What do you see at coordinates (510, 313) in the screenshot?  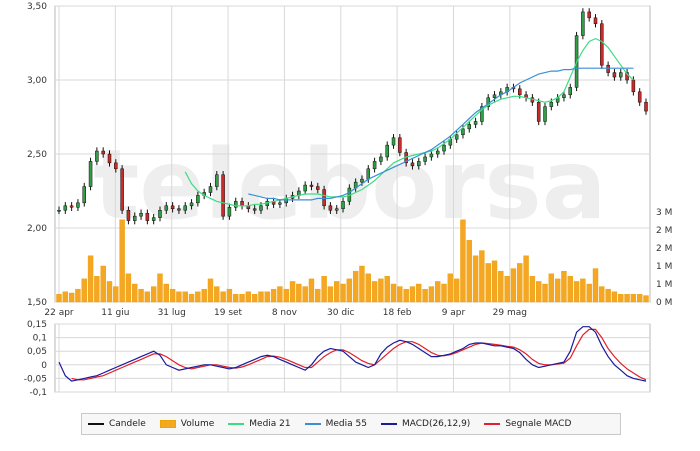 I see `x-tick-label: 29 mag` at bounding box center [510, 313].